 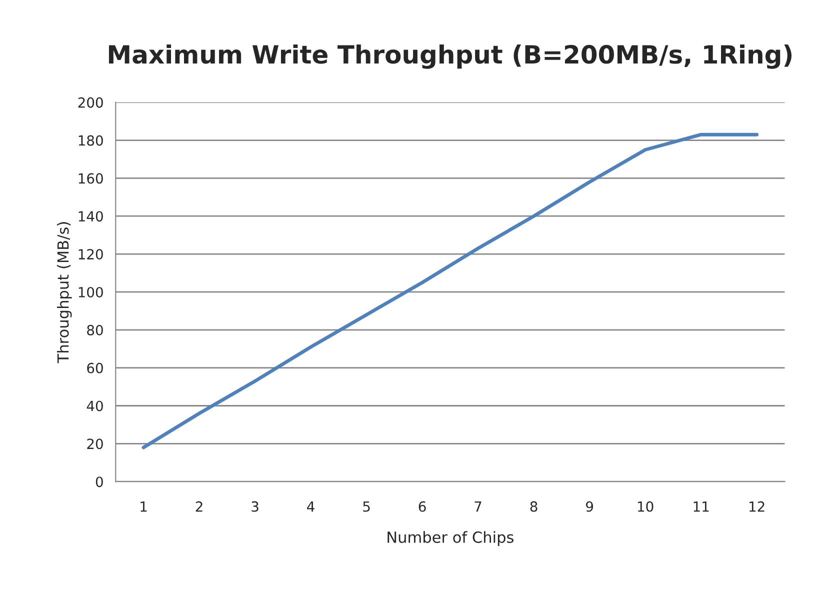 What do you see at coordinates (534, 506) in the screenshot?
I see `x-tick-label: 8` at bounding box center [534, 506].